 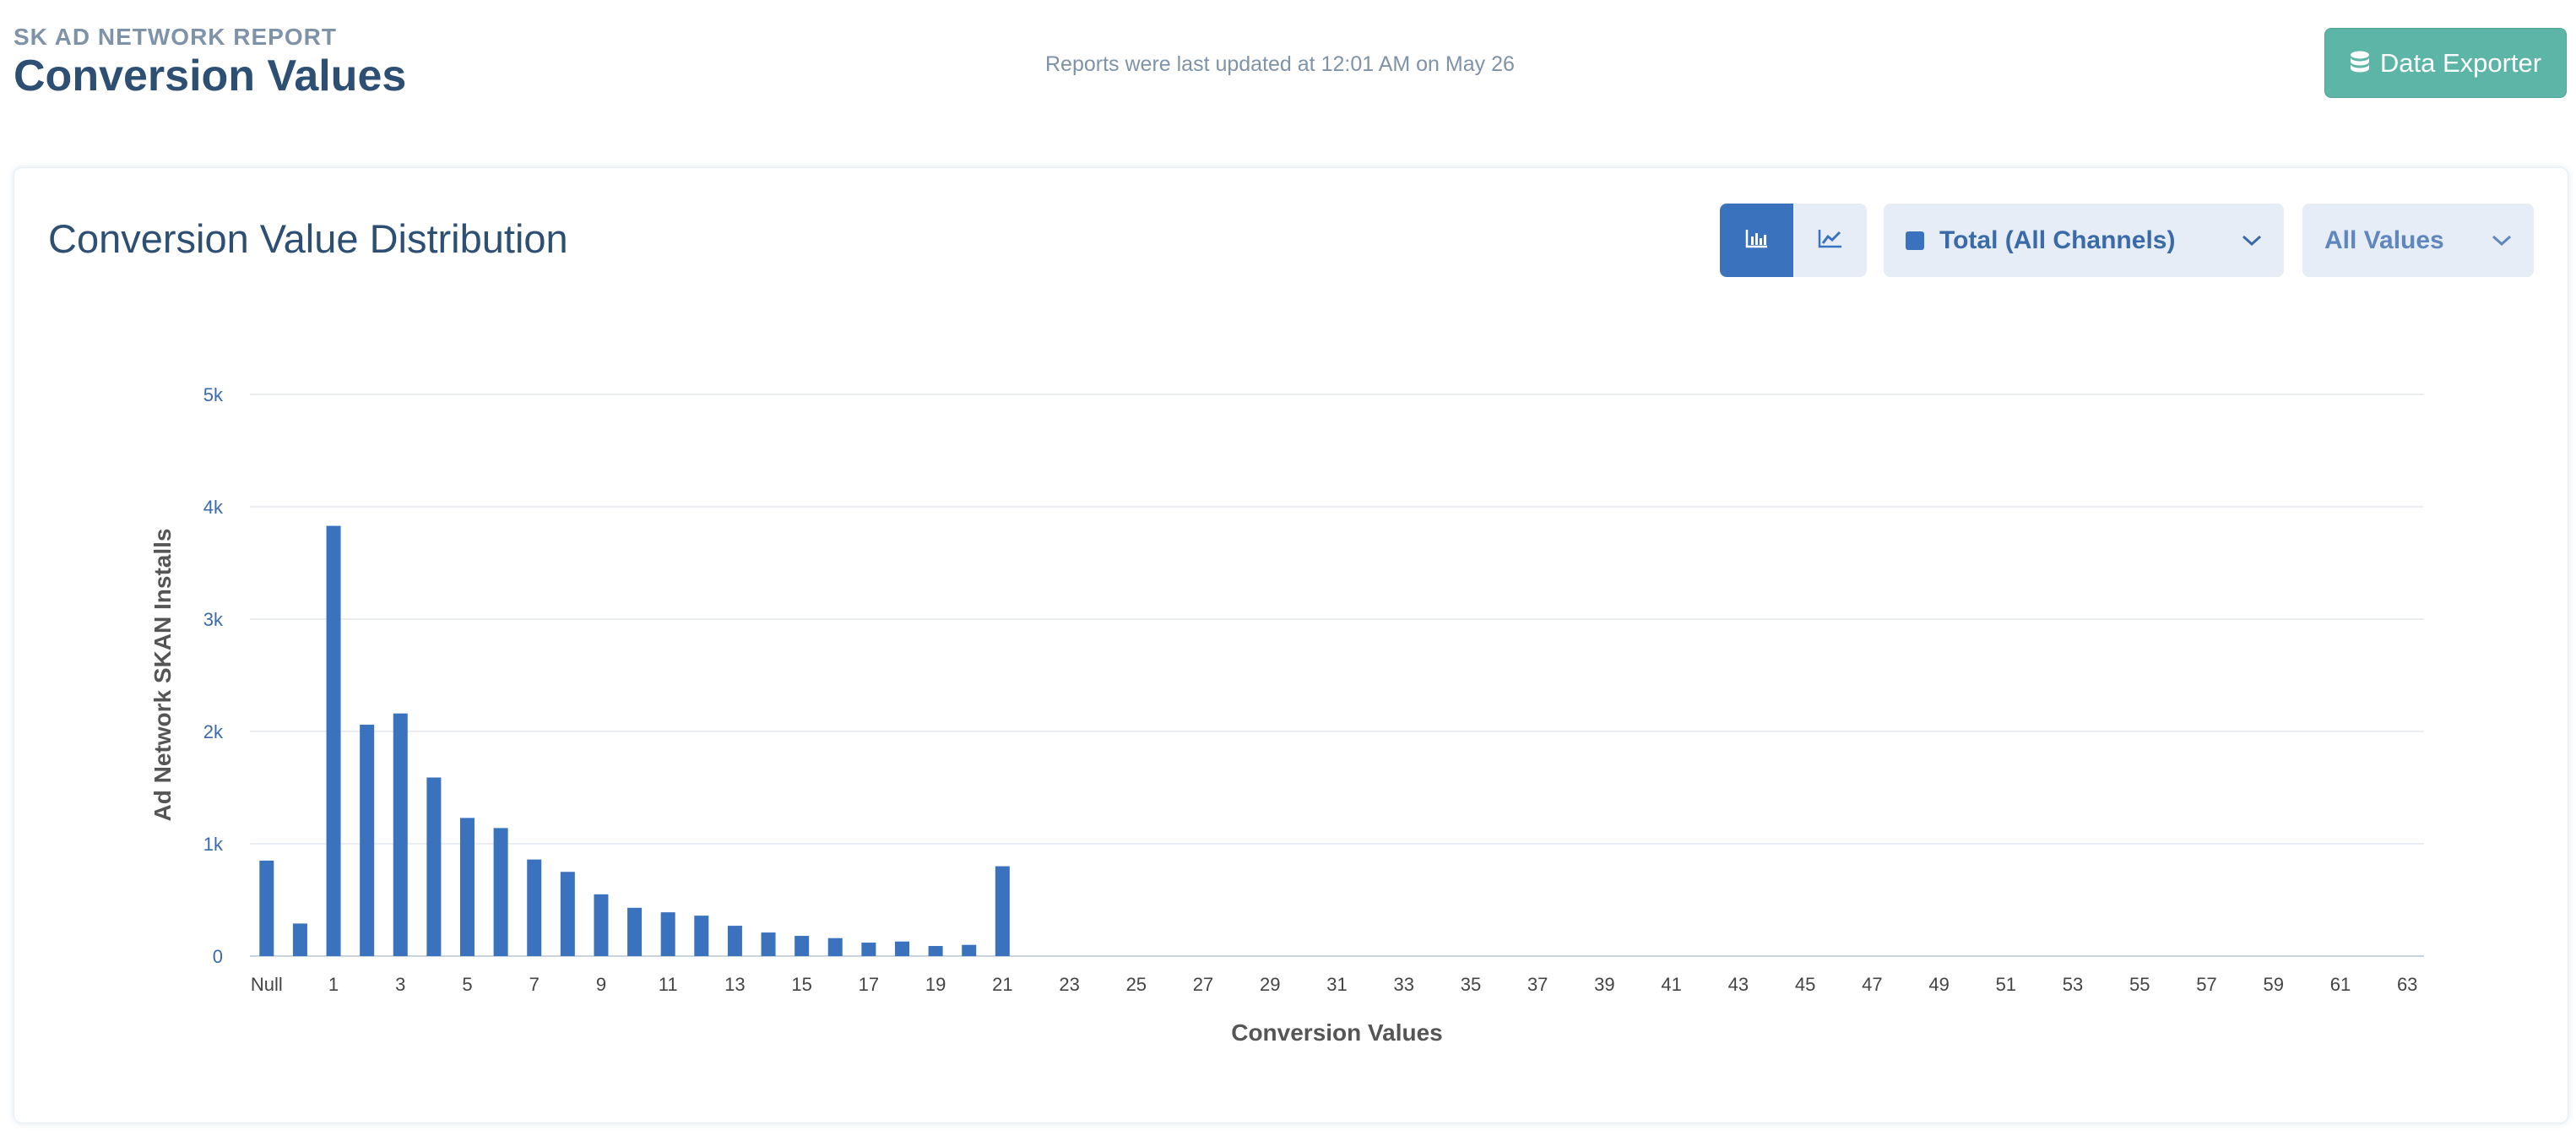 I want to click on page-title: Conversion Values, so click(x=211, y=76).